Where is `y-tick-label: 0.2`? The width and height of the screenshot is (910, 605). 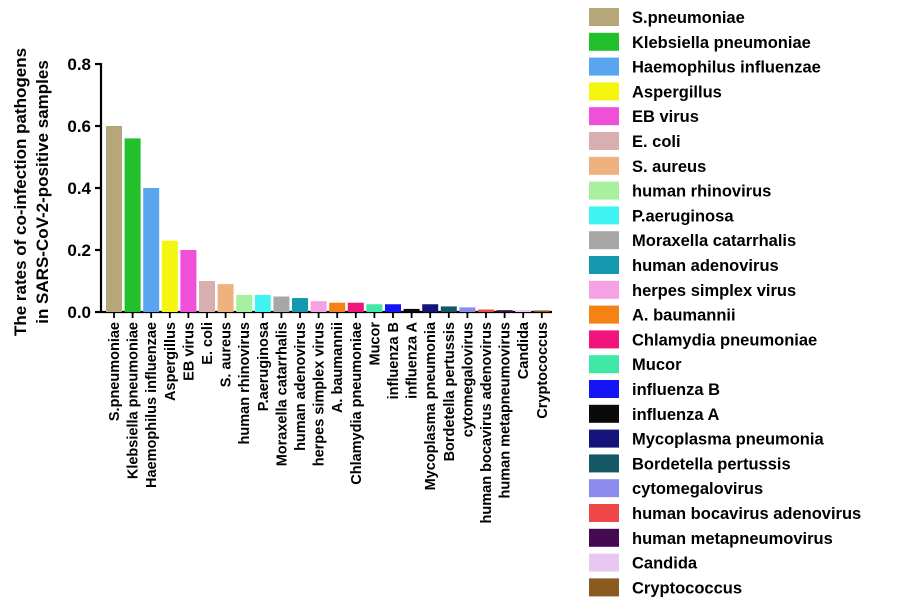
y-tick-label: 0.2 is located at coordinates (79, 250).